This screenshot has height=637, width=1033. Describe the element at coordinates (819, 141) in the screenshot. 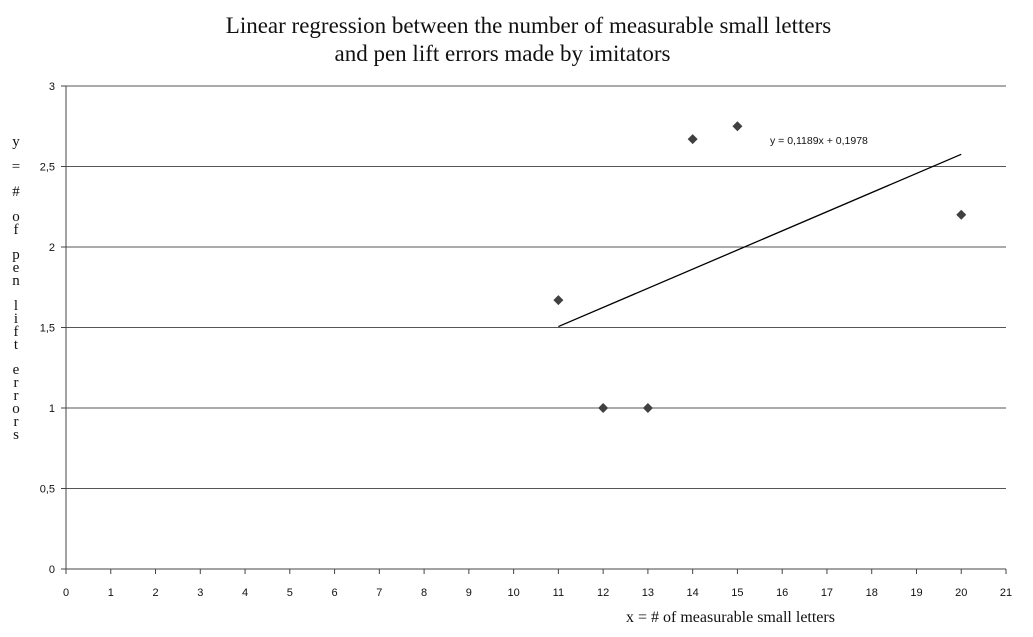

I see `trendline-equation-label: y = 0,1189x + 0,1978` at that location.